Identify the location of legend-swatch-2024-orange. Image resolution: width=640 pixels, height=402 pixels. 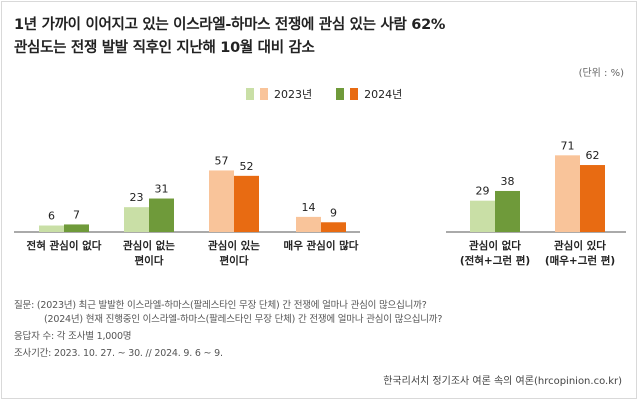
(354, 94).